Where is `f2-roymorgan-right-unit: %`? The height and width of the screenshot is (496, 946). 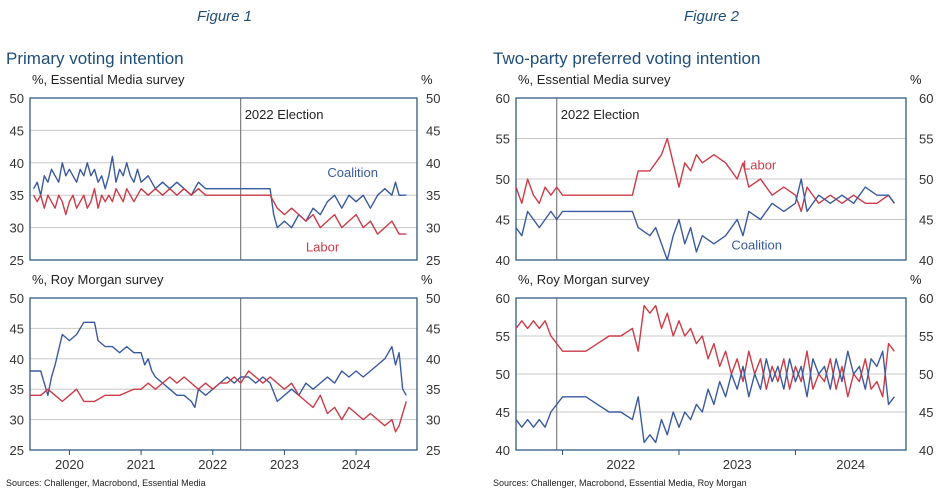 f2-roymorgan-right-unit: % is located at coordinates (916, 279).